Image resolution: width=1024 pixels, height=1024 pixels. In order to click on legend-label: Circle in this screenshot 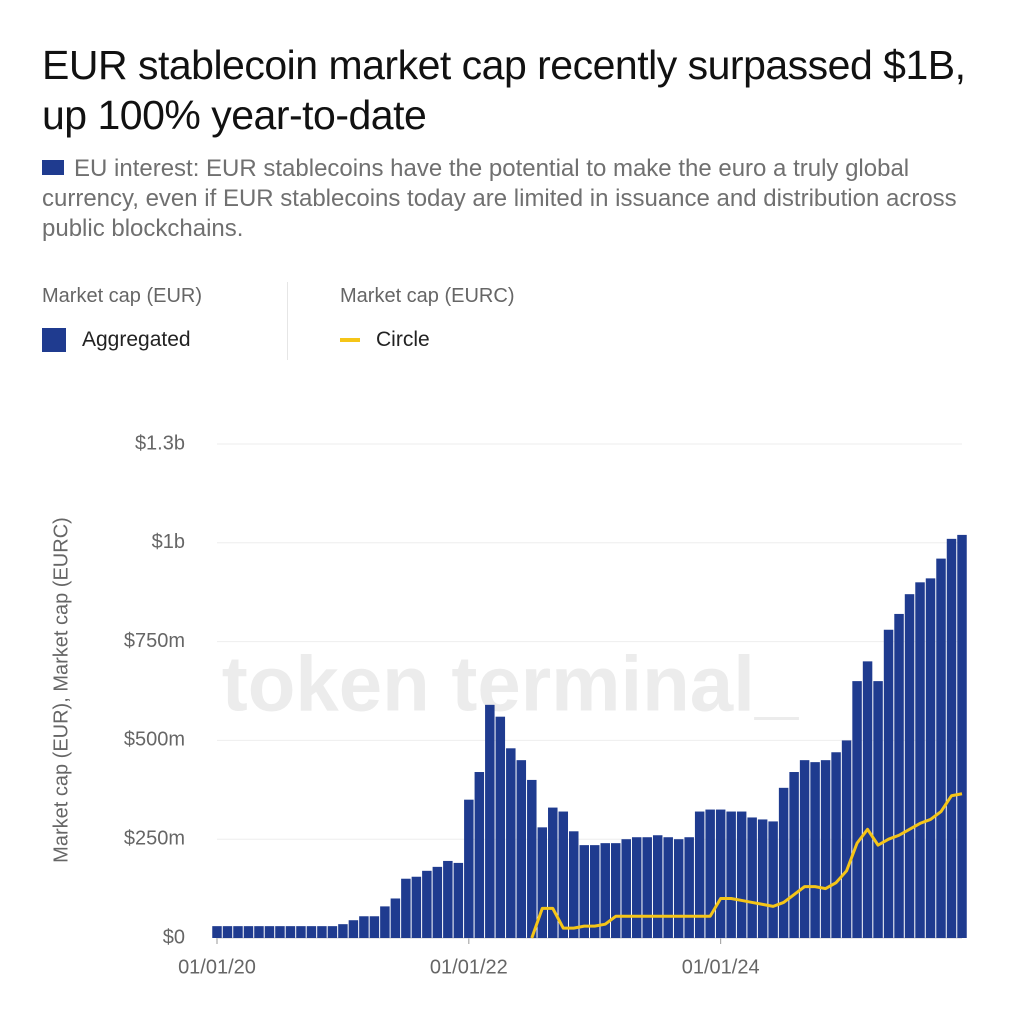, I will do `click(403, 339)`.